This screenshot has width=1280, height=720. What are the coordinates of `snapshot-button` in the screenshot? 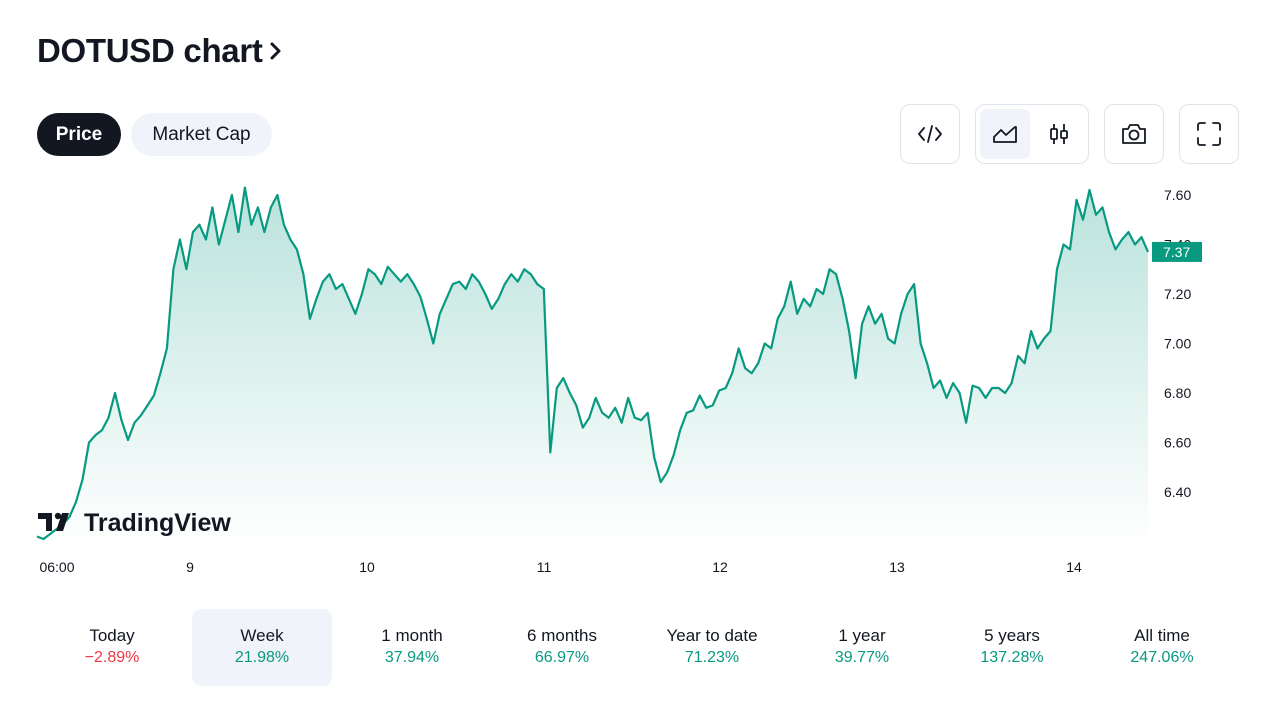 It's located at (1134, 134).